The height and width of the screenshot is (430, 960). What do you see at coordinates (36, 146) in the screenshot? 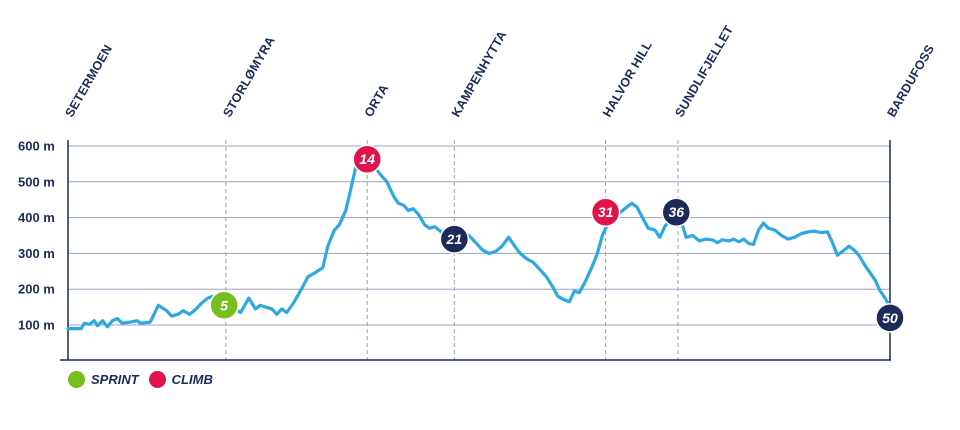
I see `y-tick-label: 600 m` at bounding box center [36, 146].